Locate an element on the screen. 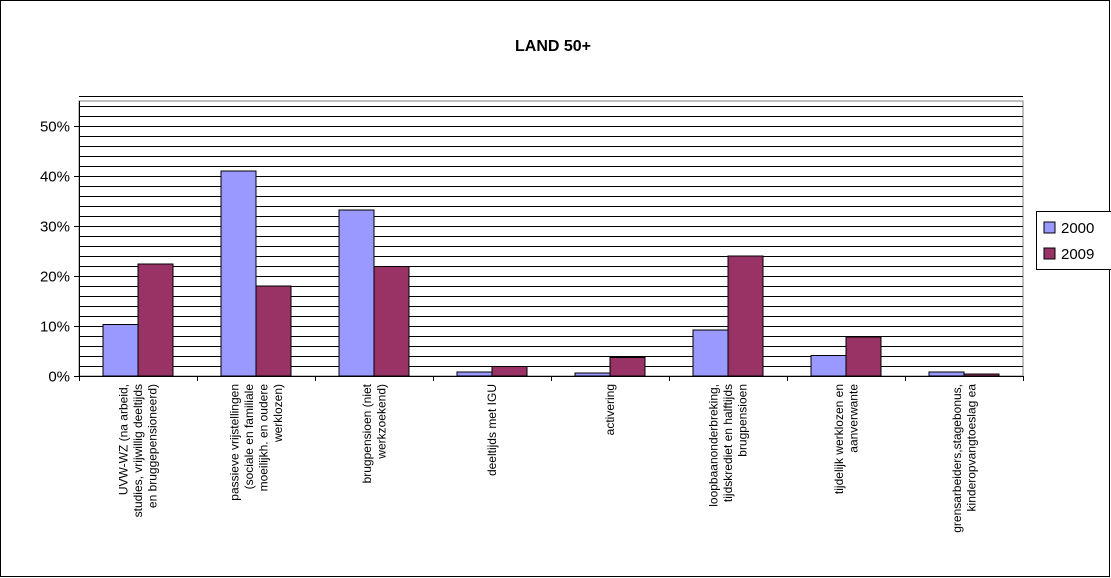 This screenshot has height=578, width=1111. legend-box is located at coordinates (1073, 240).